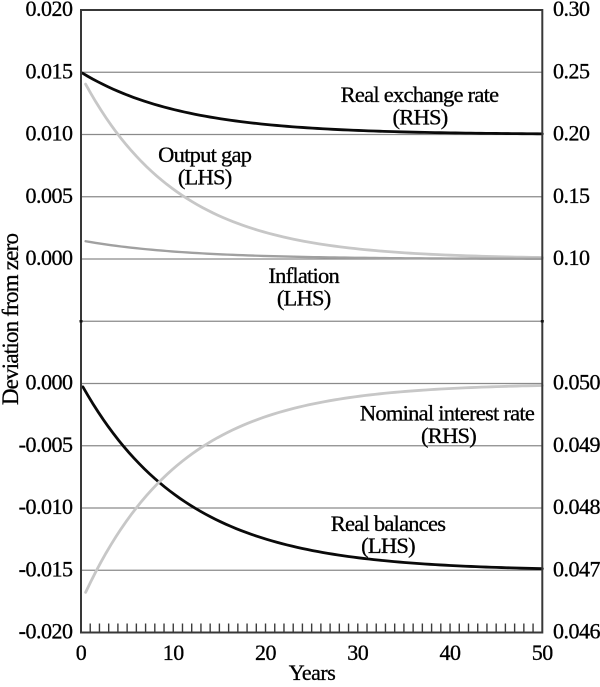  Describe the element at coordinates (571, 70) in the screenshot. I see `svg-text: 0.25` at that location.